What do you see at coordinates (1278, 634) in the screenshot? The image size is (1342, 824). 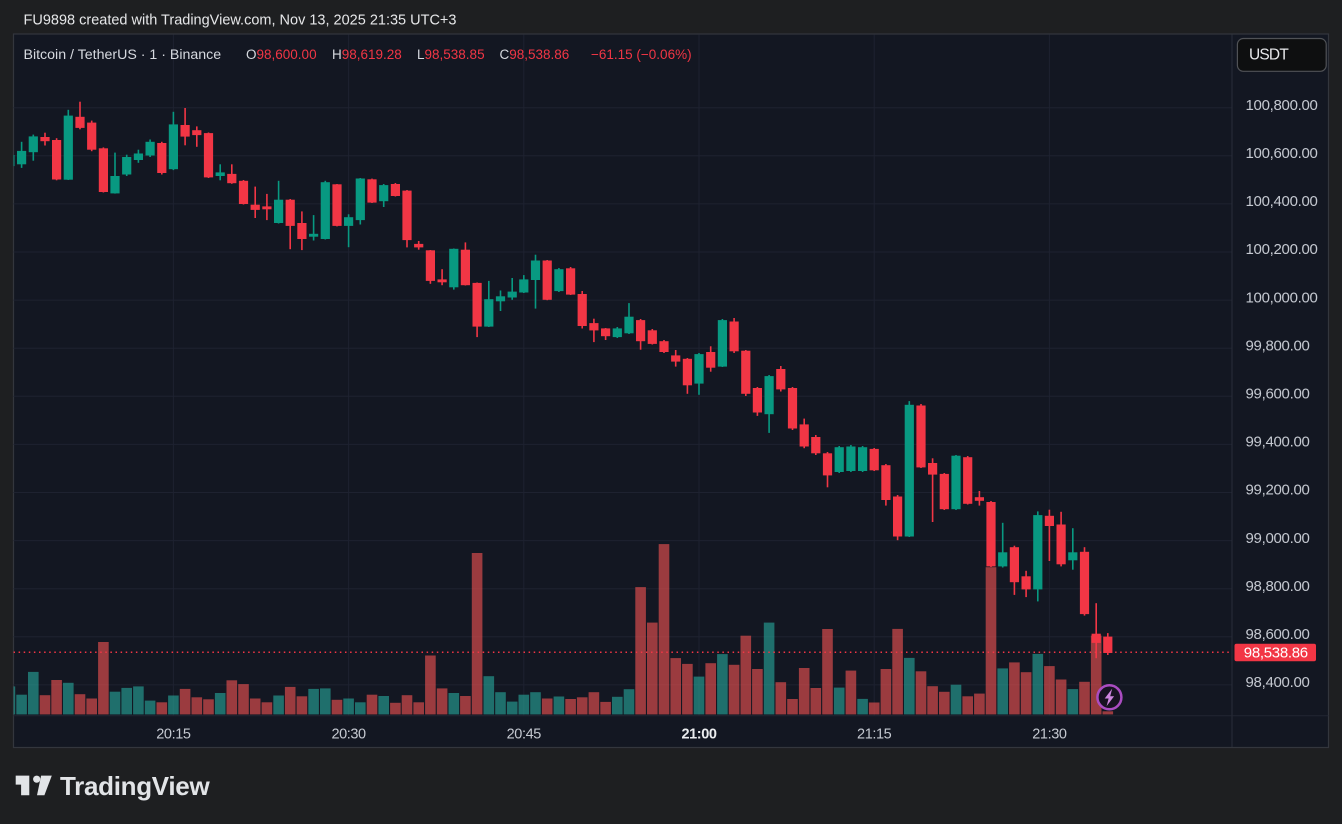 I see `svg-text: 98,600.00` at bounding box center [1278, 634].